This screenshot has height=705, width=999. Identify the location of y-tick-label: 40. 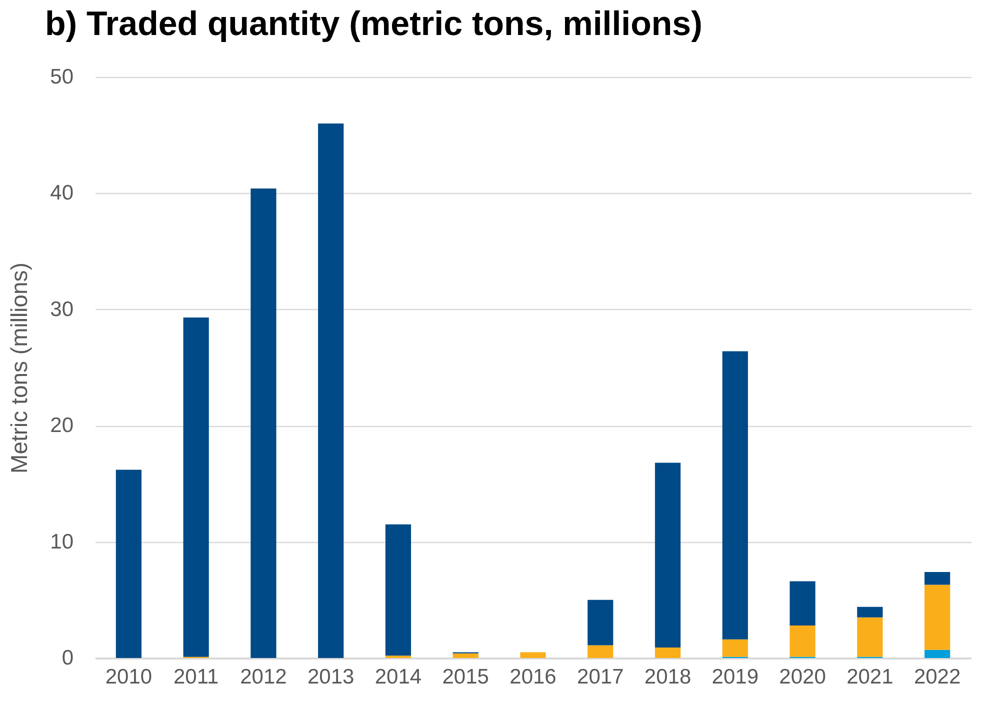
(62, 193).